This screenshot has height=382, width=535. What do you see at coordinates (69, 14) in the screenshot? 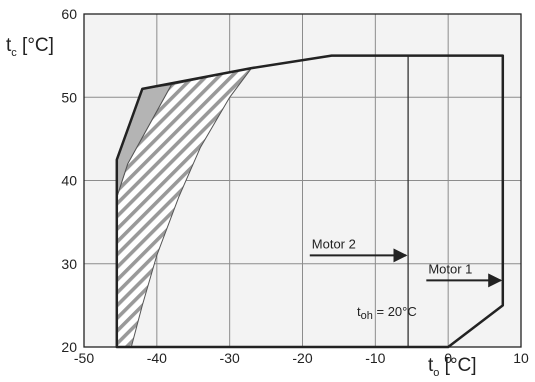
I see `y-tick-label: 60` at bounding box center [69, 14].